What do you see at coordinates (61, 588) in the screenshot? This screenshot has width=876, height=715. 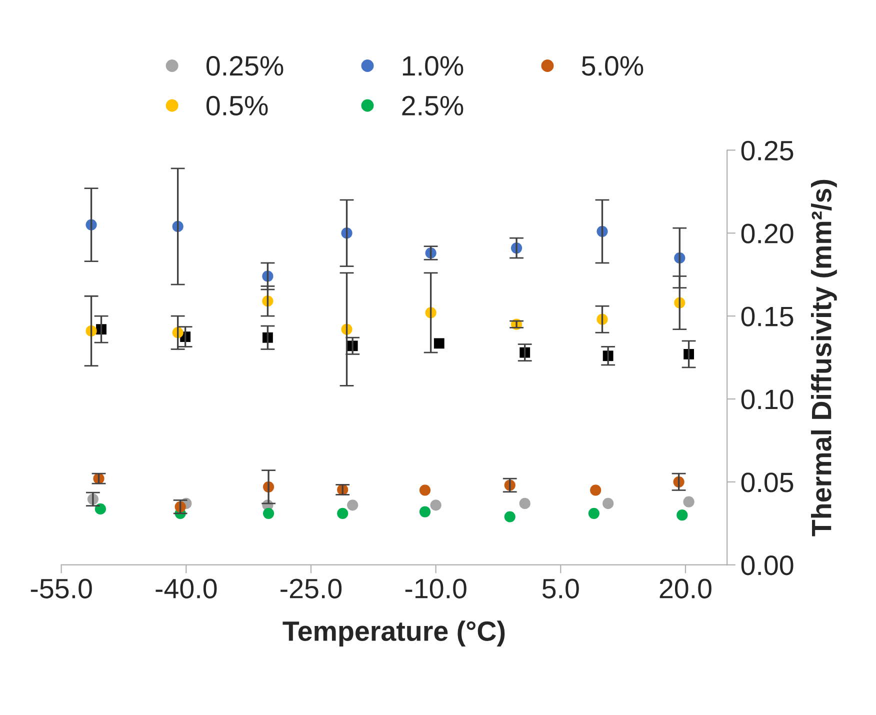 I see `x-tick-label: -55.0` at bounding box center [61, 588].